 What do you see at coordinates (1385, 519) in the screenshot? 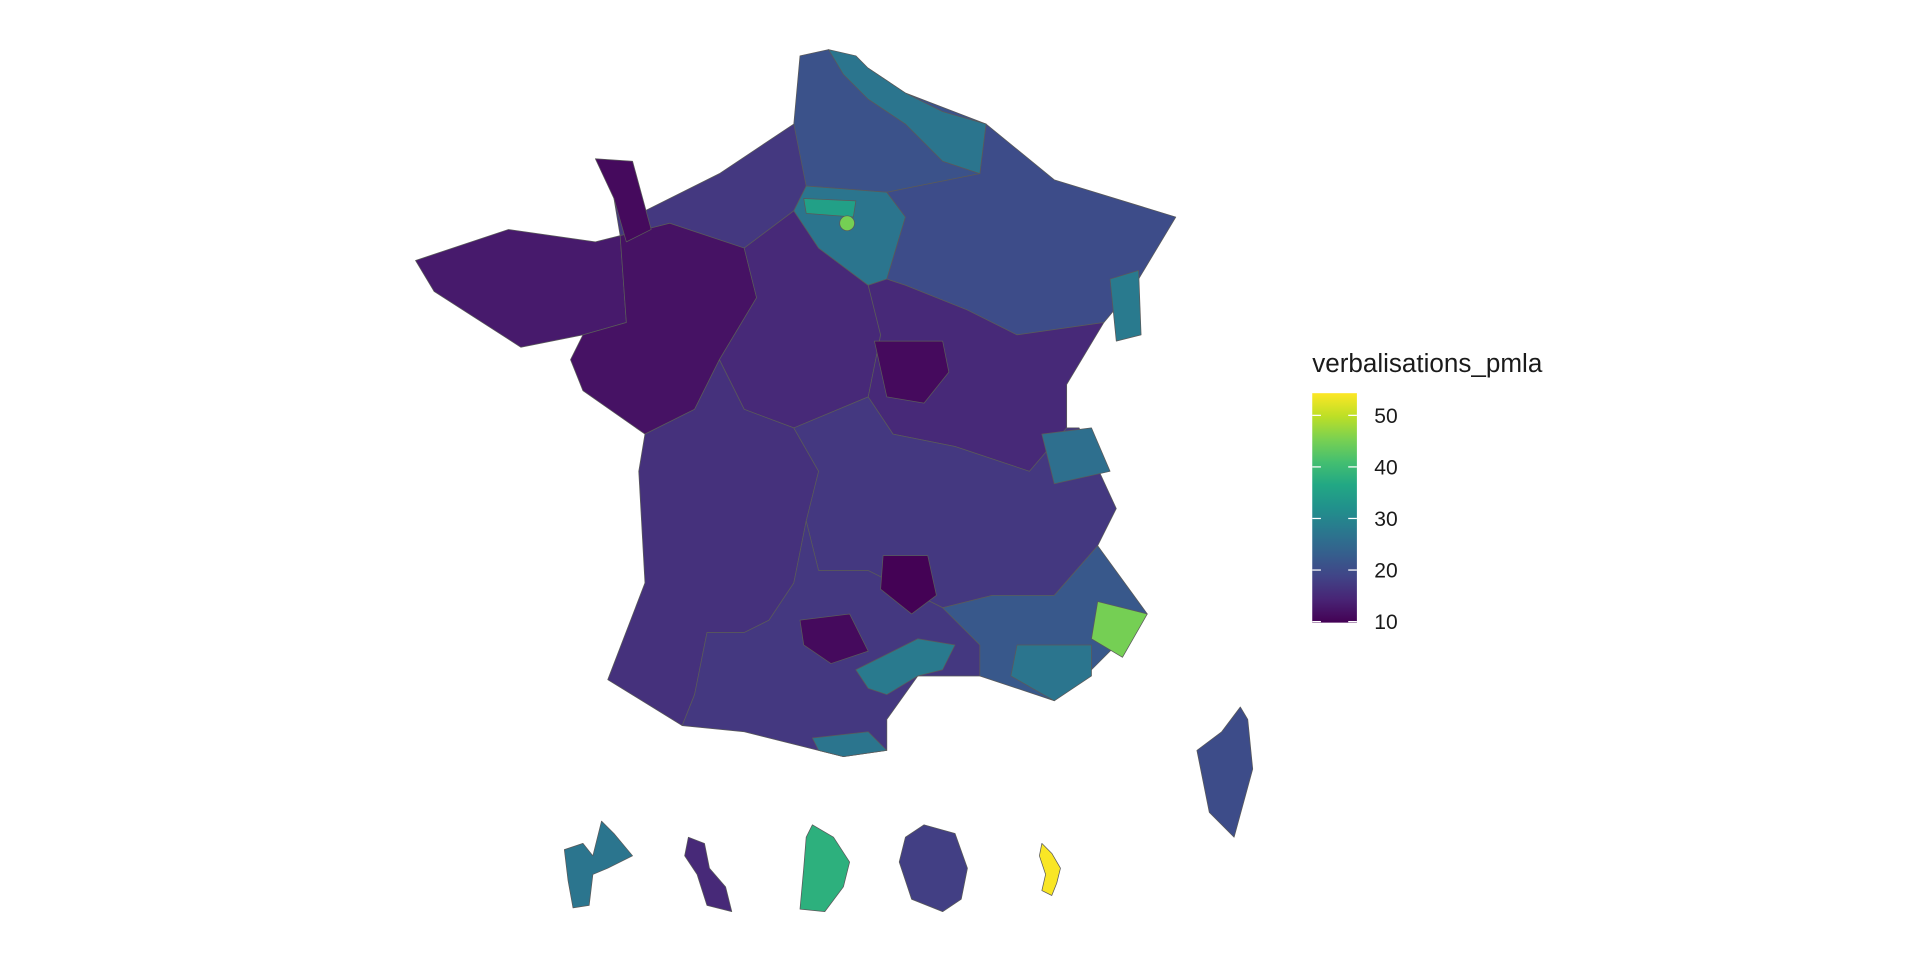
I see `tick-label: 30` at bounding box center [1385, 519].